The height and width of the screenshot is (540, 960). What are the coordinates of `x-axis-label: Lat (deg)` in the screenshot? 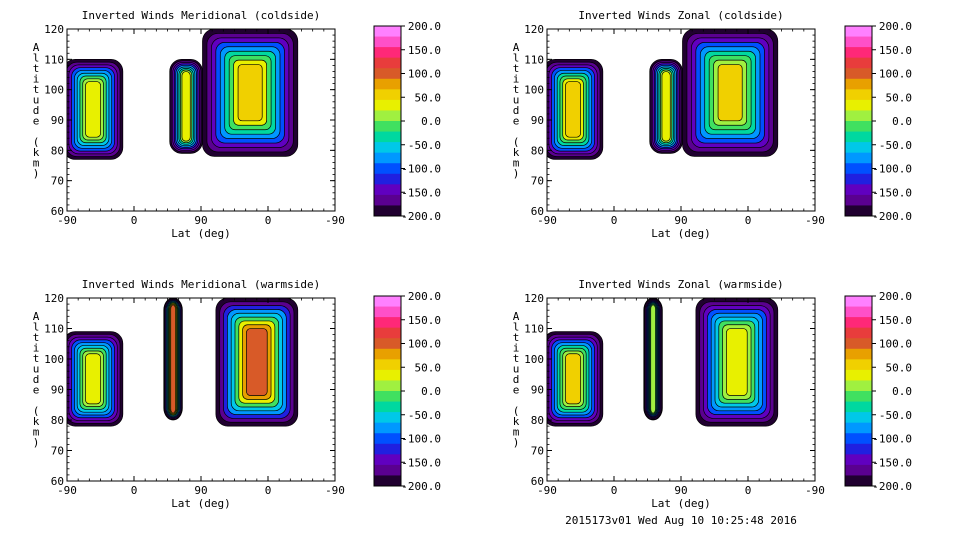 It's located at (201, 503).